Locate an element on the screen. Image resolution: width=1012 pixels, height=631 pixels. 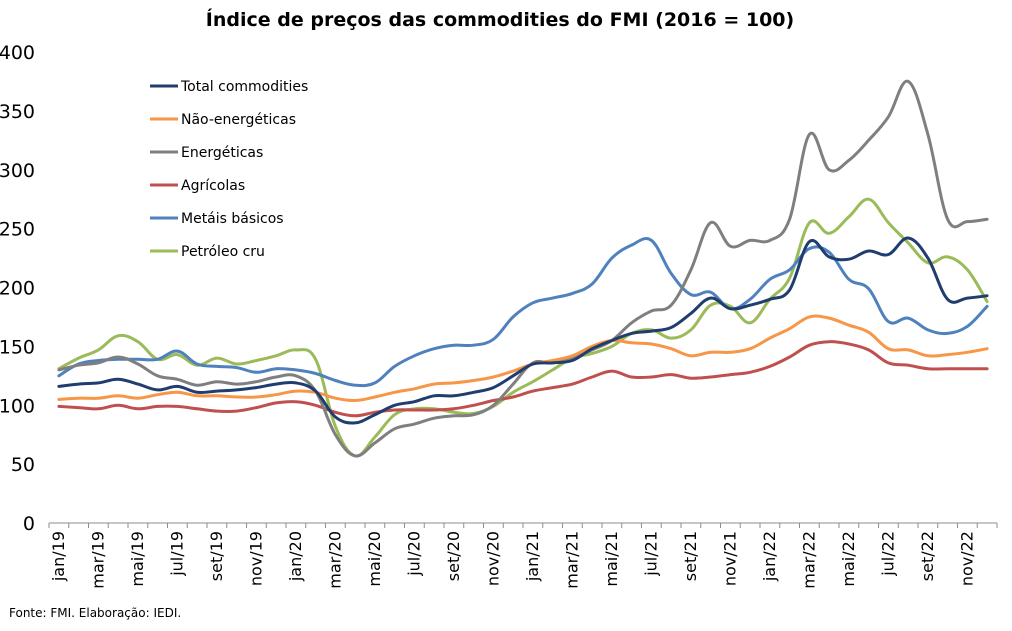
x-tick-label: mar/19 is located at coordinates (97, 560).